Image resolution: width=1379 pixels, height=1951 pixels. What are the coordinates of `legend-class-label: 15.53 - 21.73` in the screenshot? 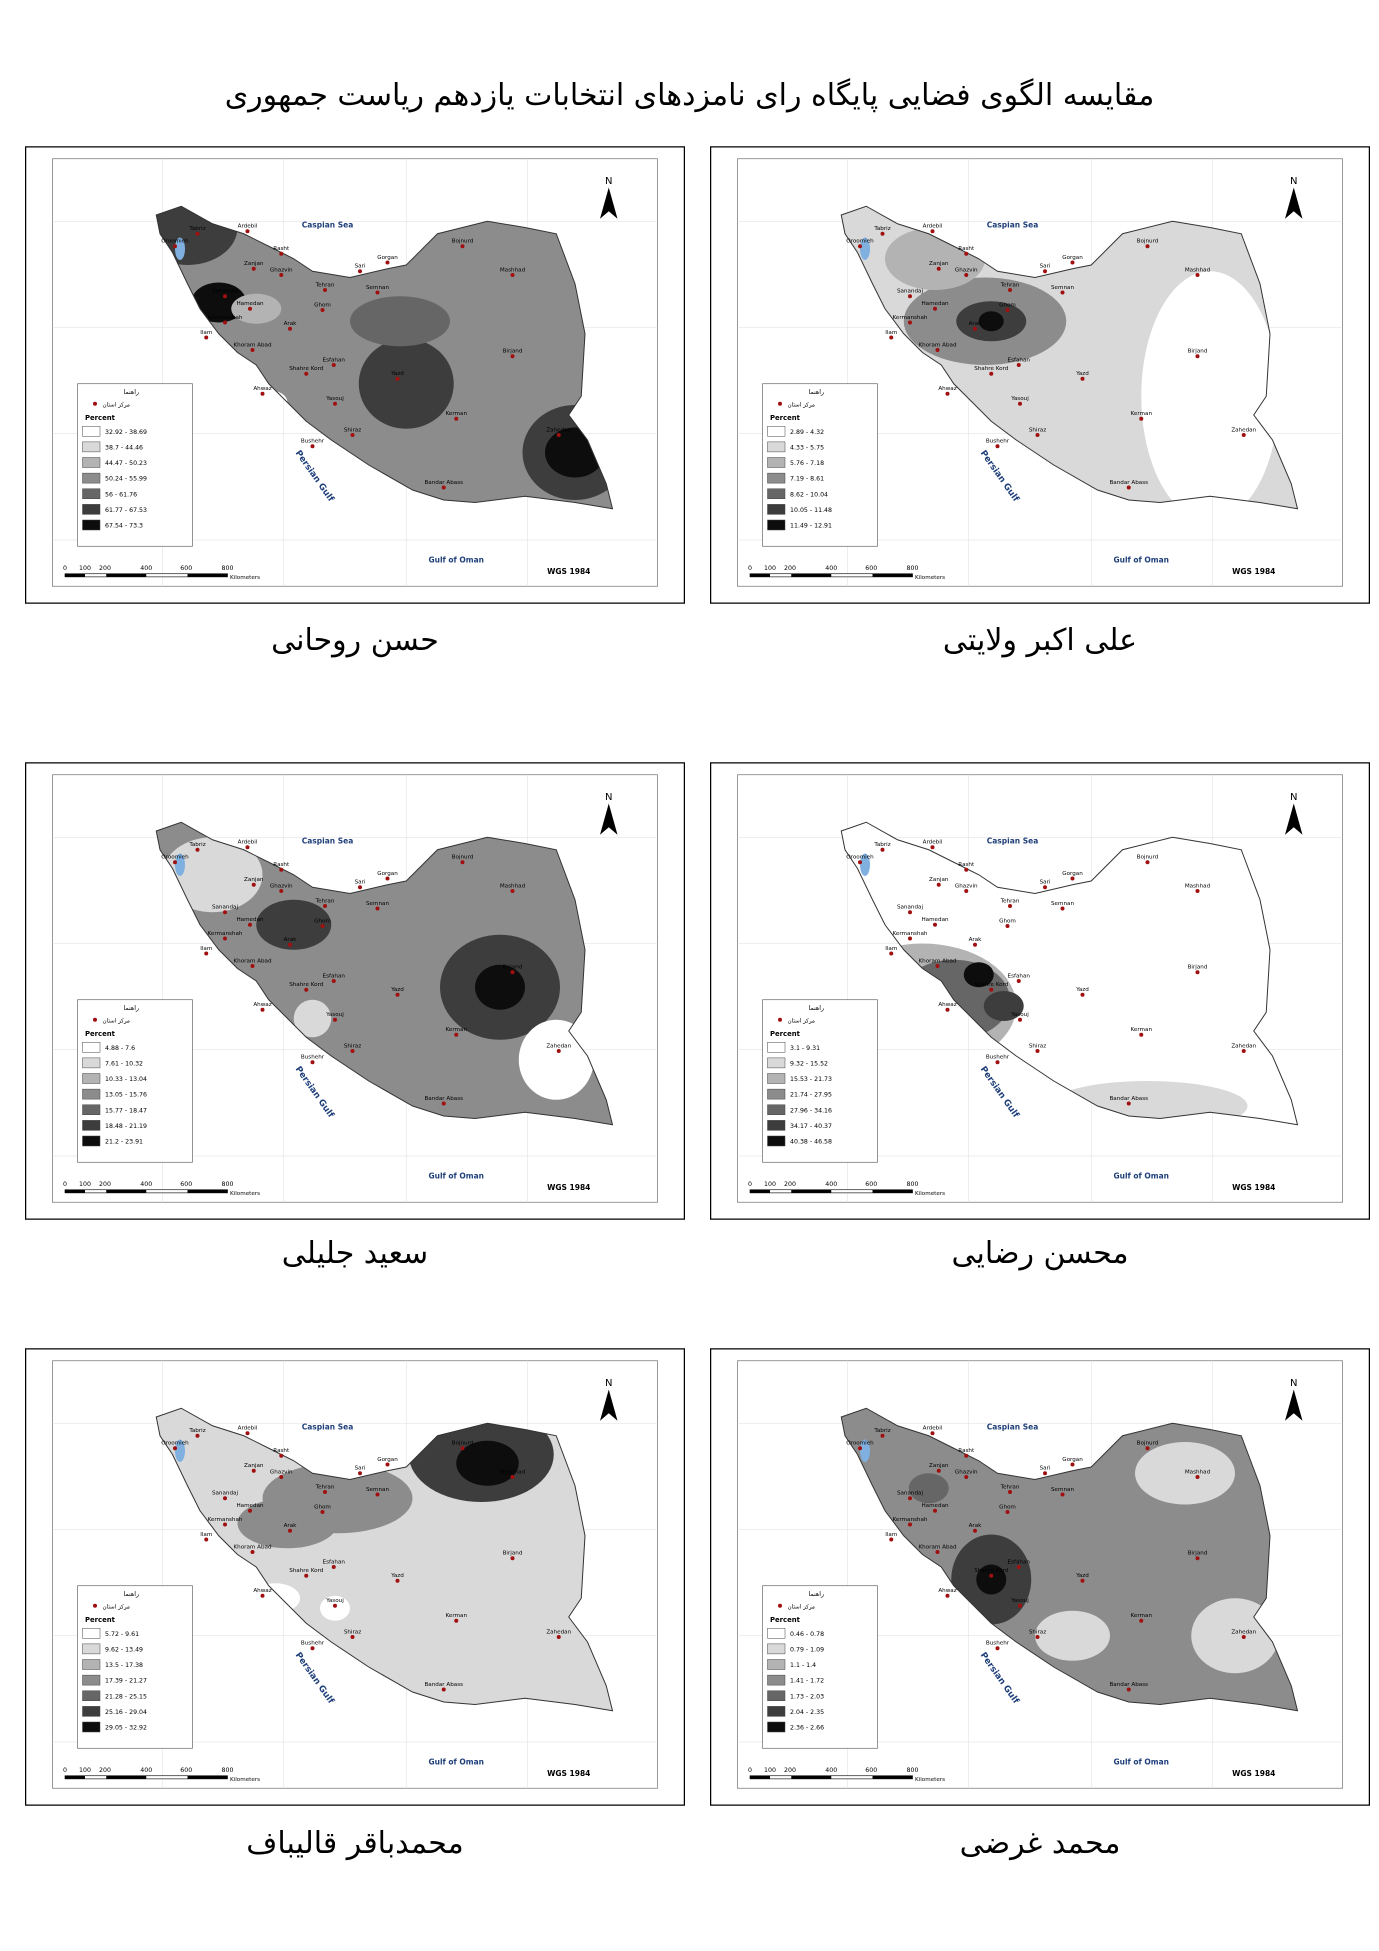 It's located at (811, 1079).